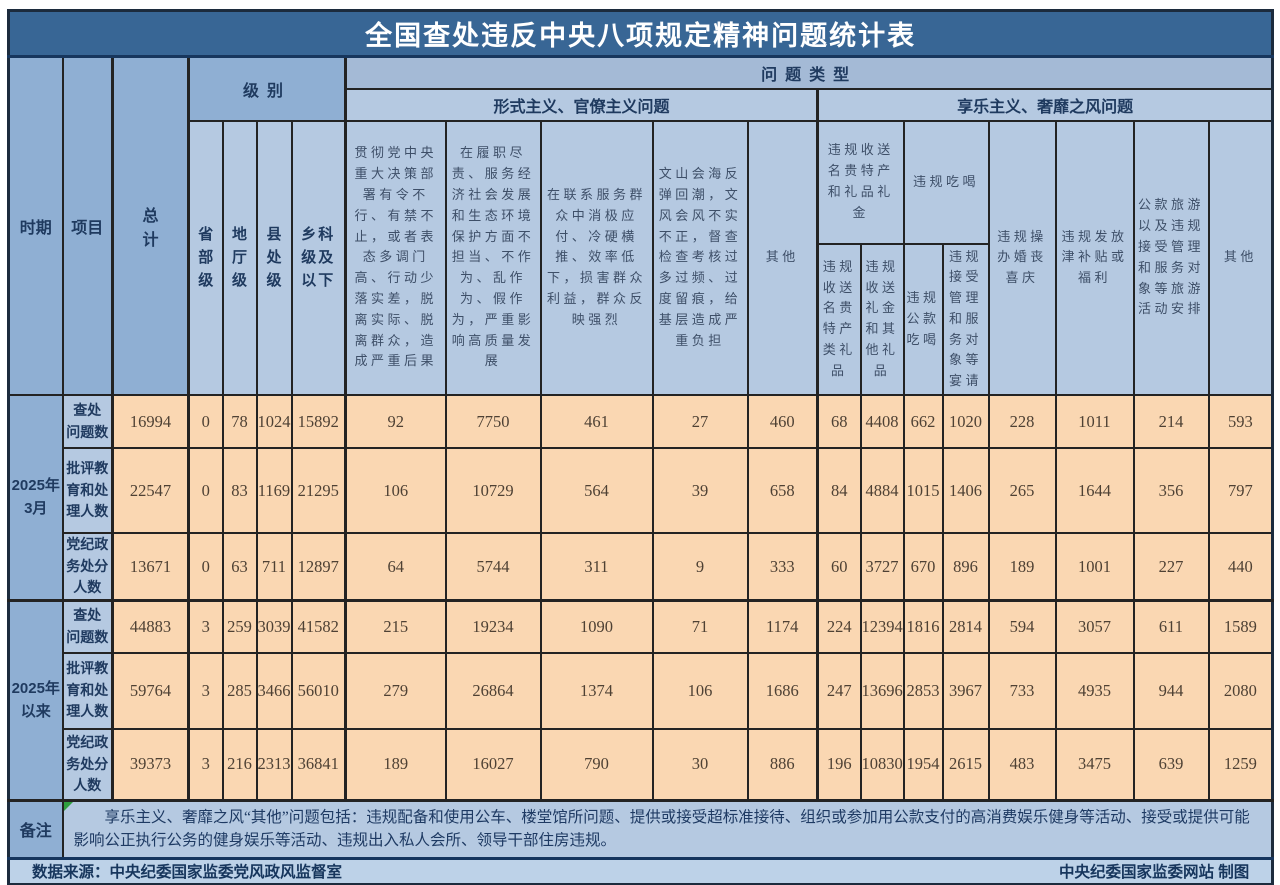 The height and width of the screenshot is (885, 1280). What do you see at coordinates (150, 567) in the screenshot?
I see `data-cell: 13671` at bounding box center [150, 567].